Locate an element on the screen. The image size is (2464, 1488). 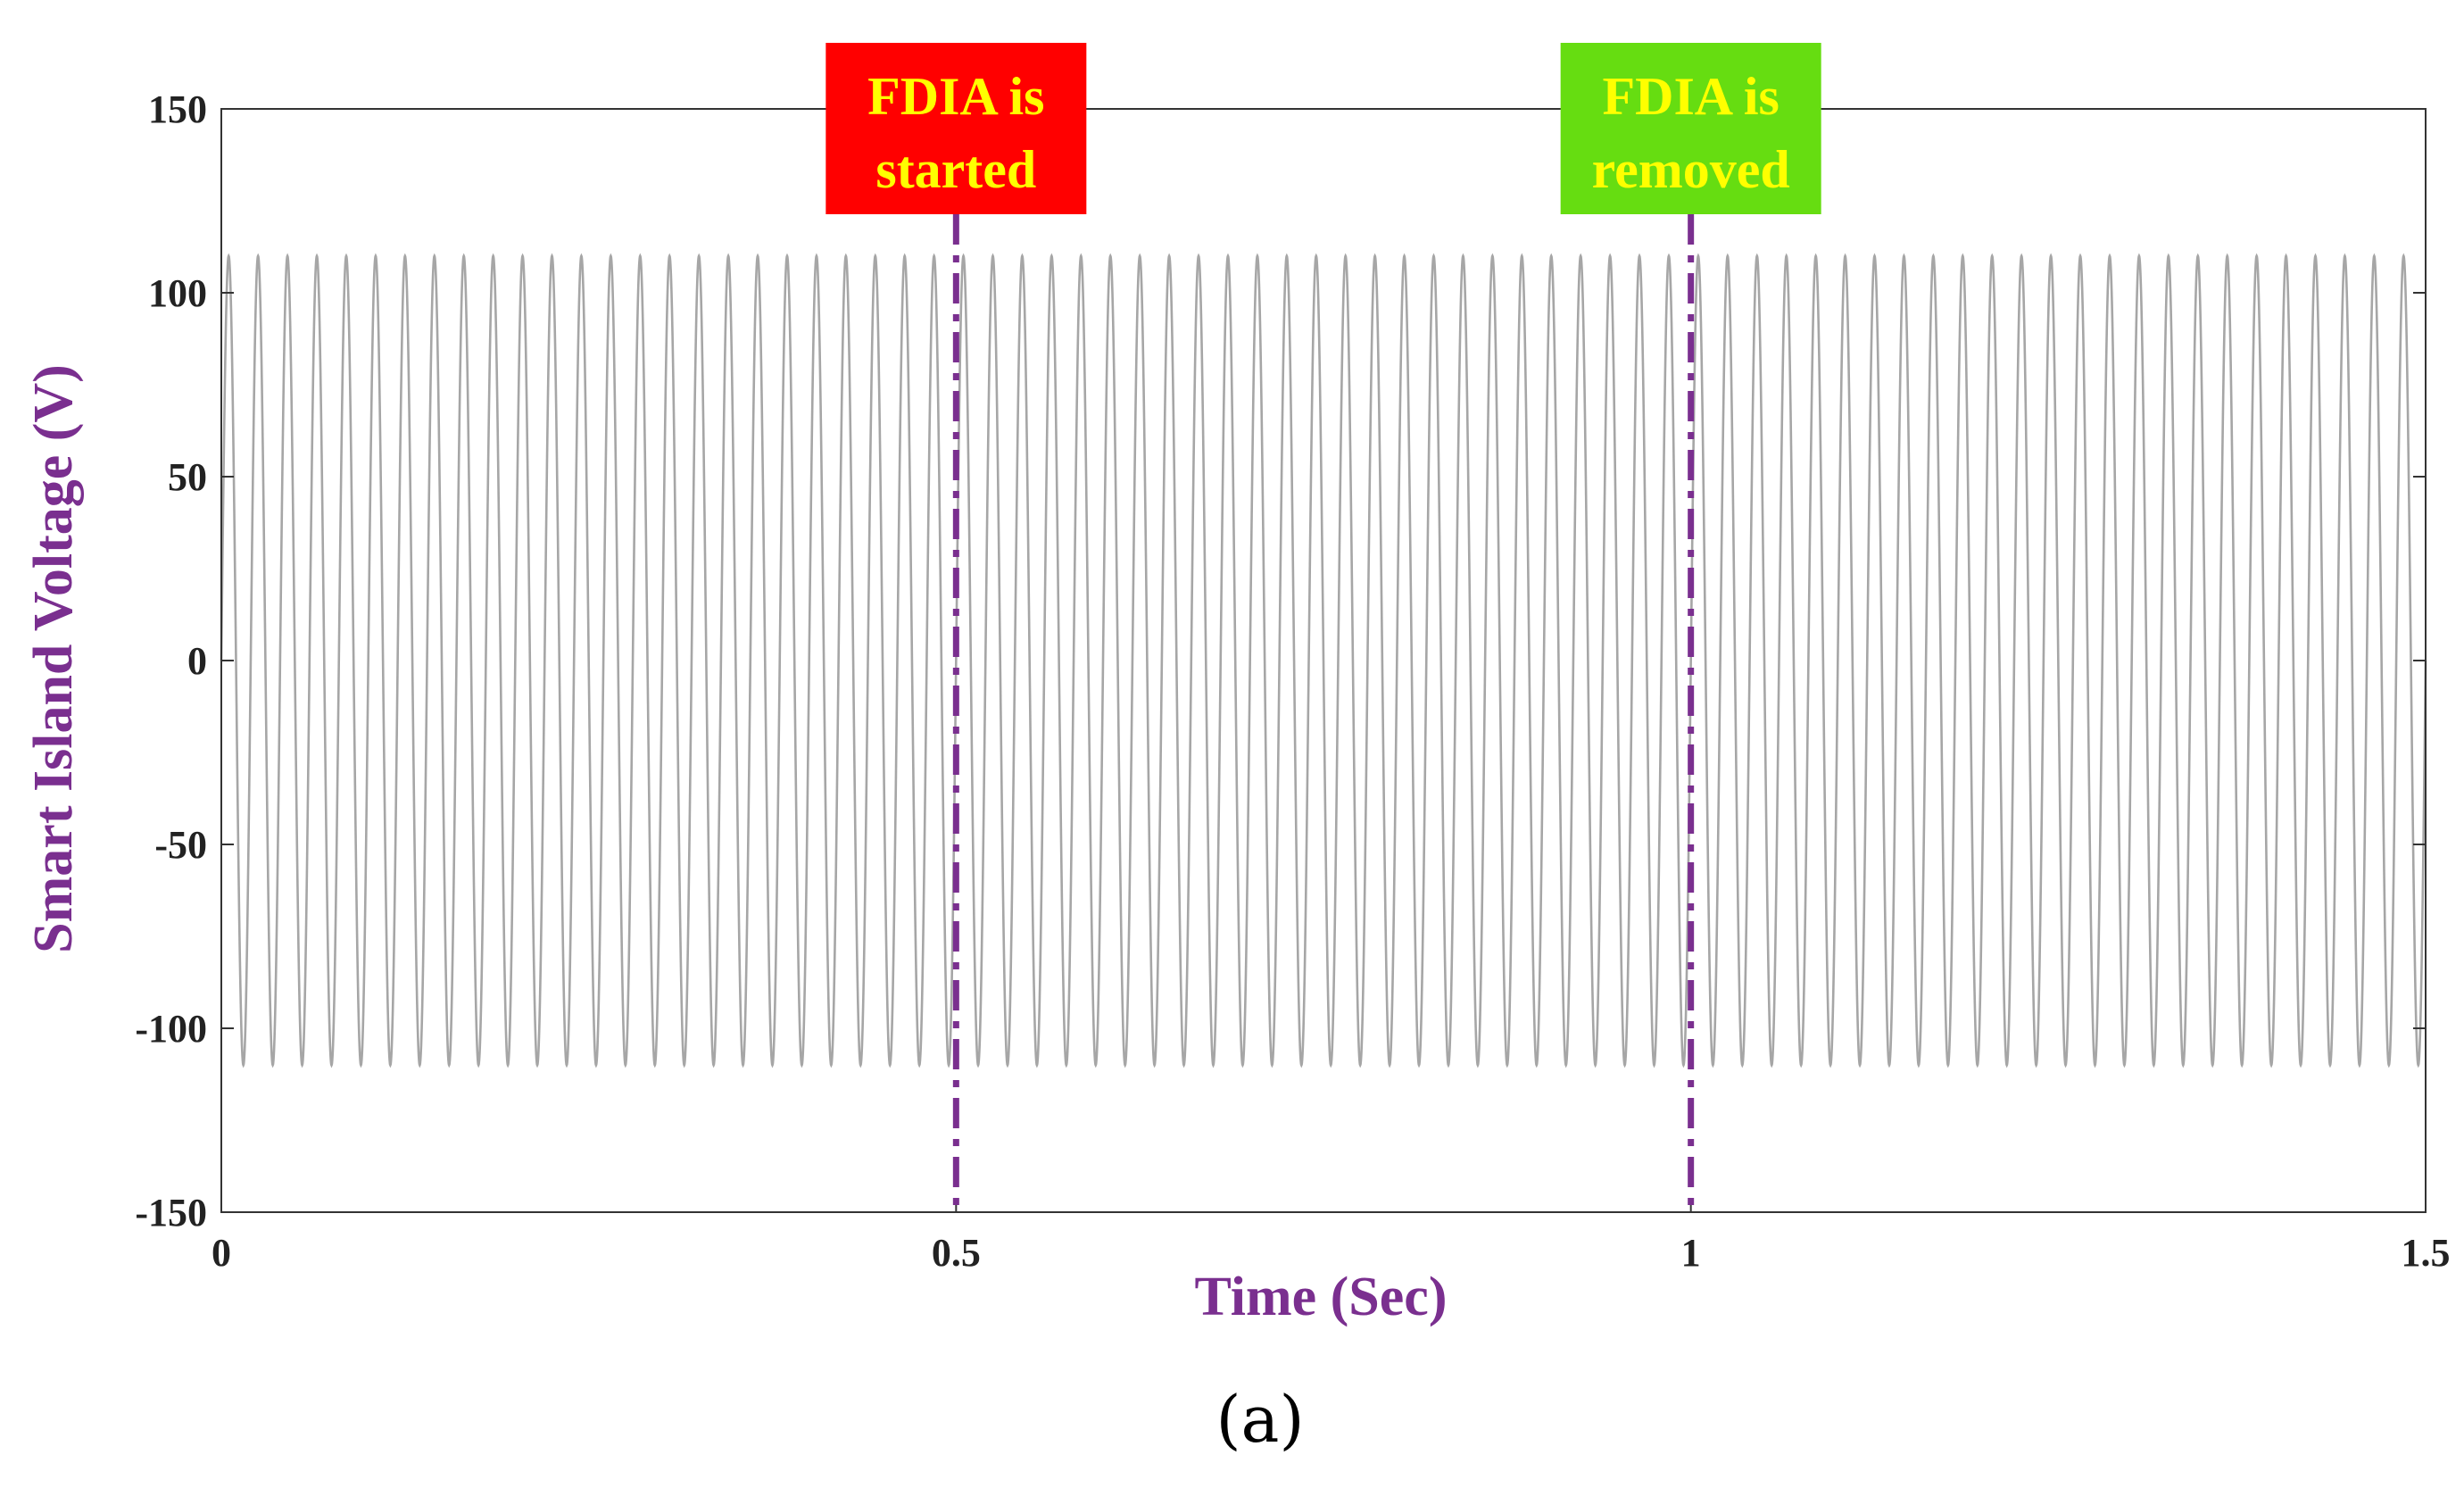
panel-label: (a) is located at coordinates (1259, 1419).